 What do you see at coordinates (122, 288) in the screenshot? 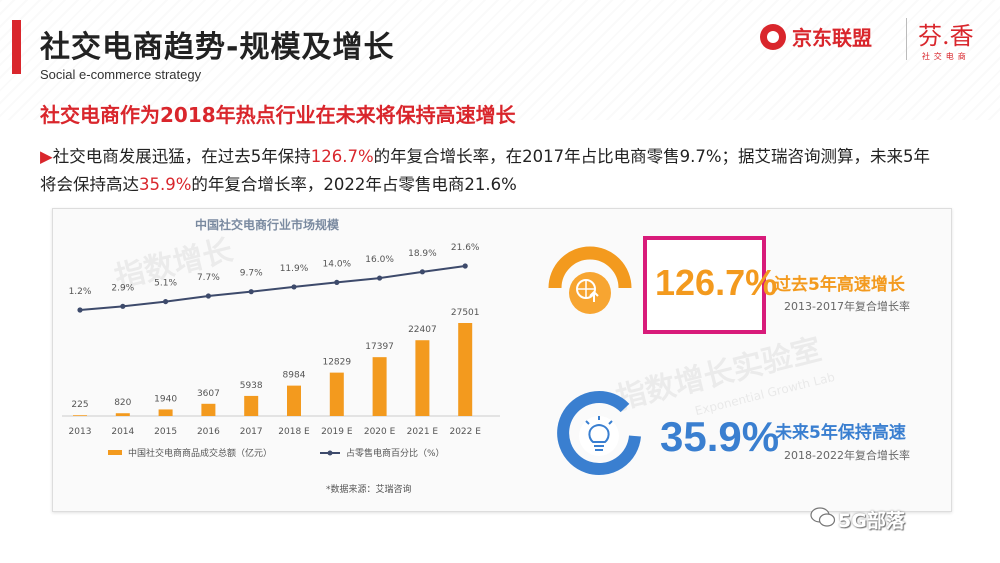
I see `line-value-label: 2.9%` at bounding box center [122, 288].